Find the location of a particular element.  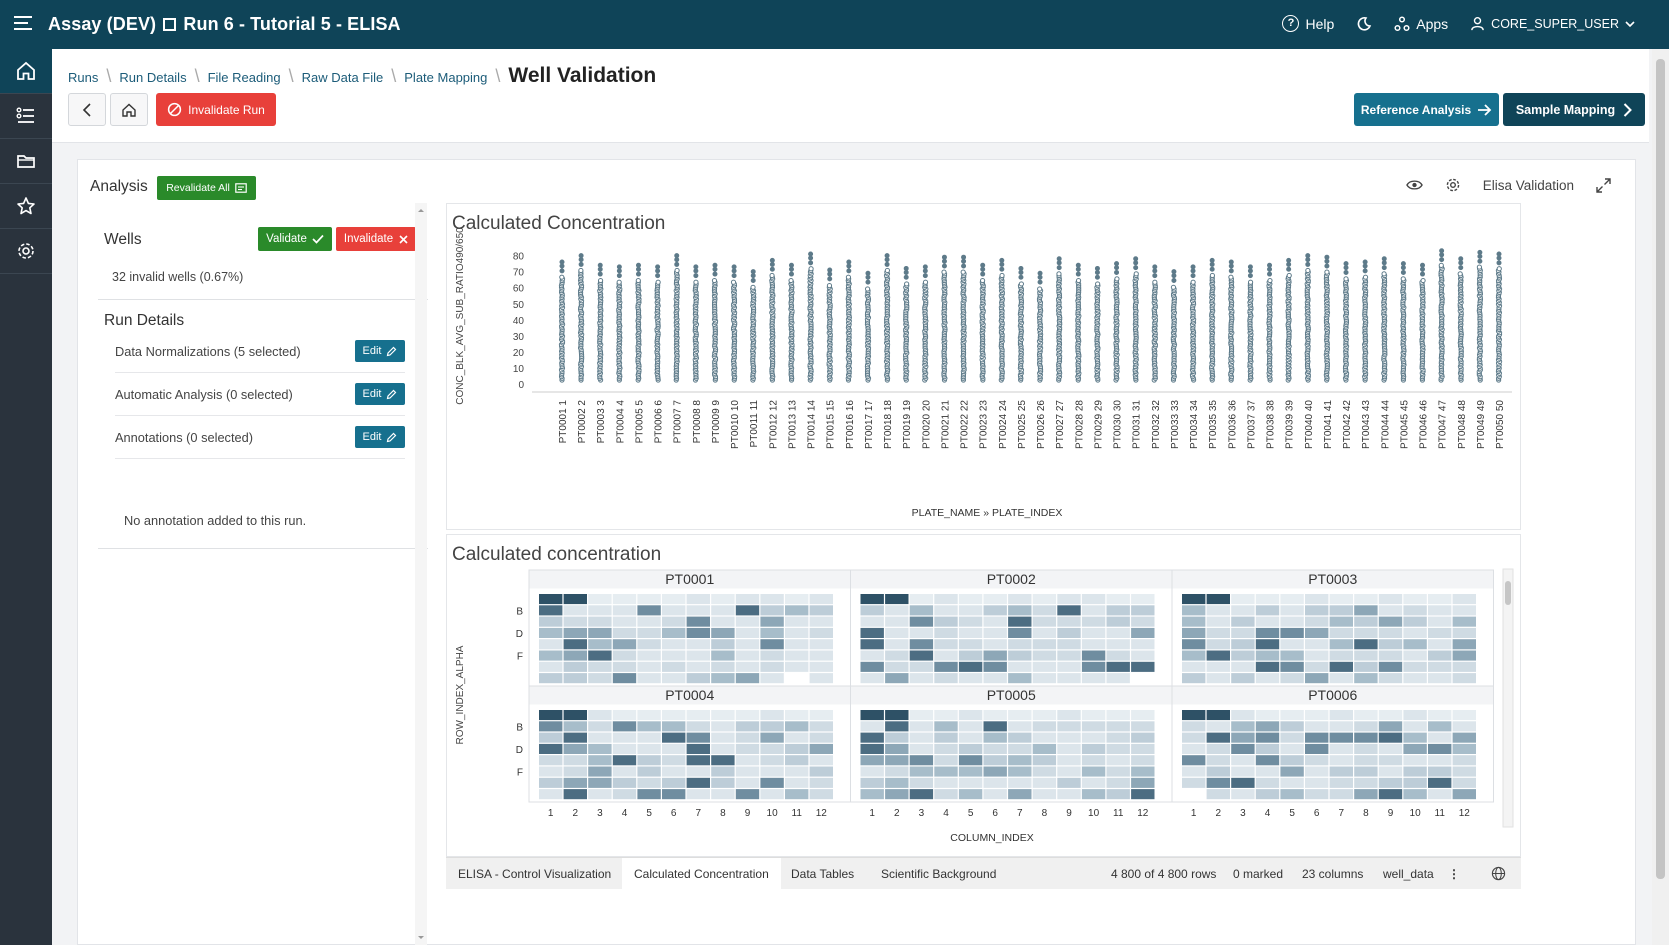

globe-icon is located at coordinates (1498, 873).